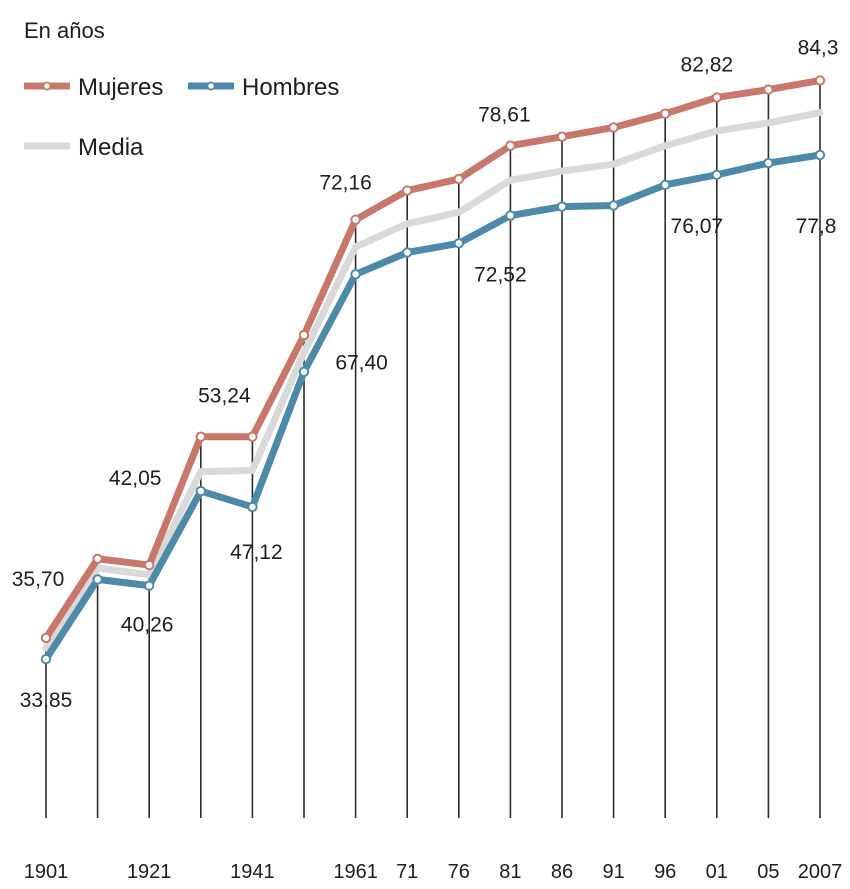 Image resolution: width=850 pixels, height=889 pixels. I want to click on legend-label: Mujeres, so click(120, 87).